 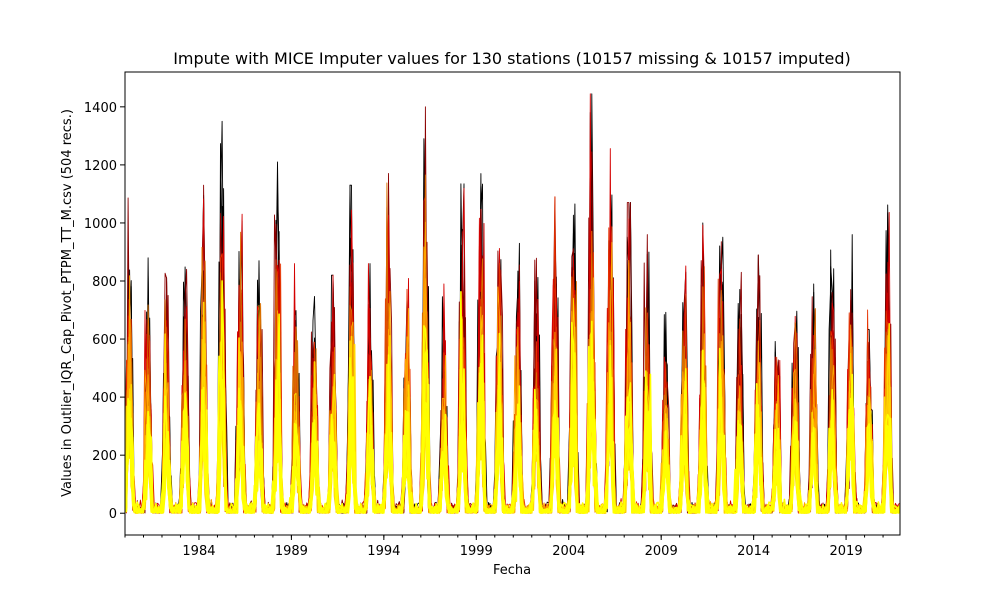 I want to click on y-tick-label: 1000, so click(x=100, y=224).